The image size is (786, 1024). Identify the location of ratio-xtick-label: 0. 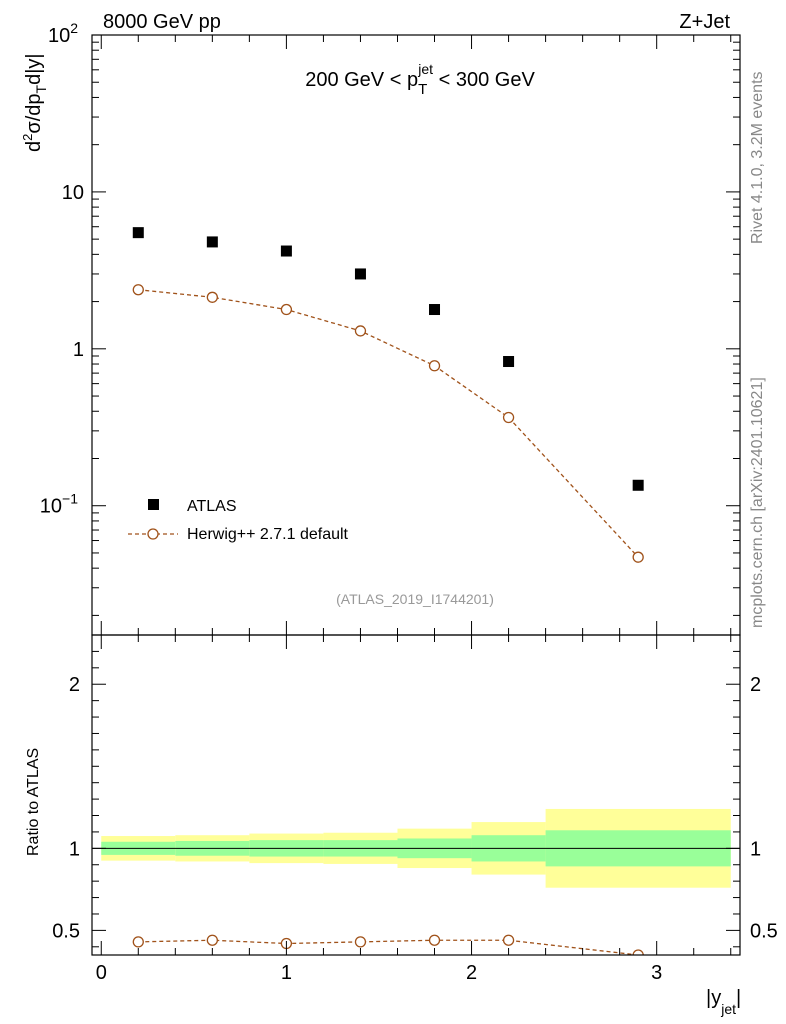
(101, 973).